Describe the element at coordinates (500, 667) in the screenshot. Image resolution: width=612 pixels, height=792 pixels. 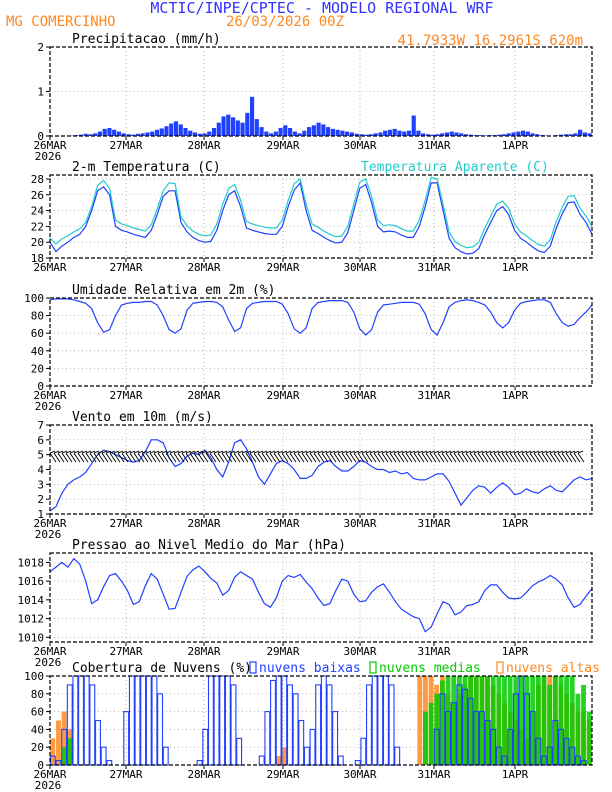
I see `legend-swatch` at that location.